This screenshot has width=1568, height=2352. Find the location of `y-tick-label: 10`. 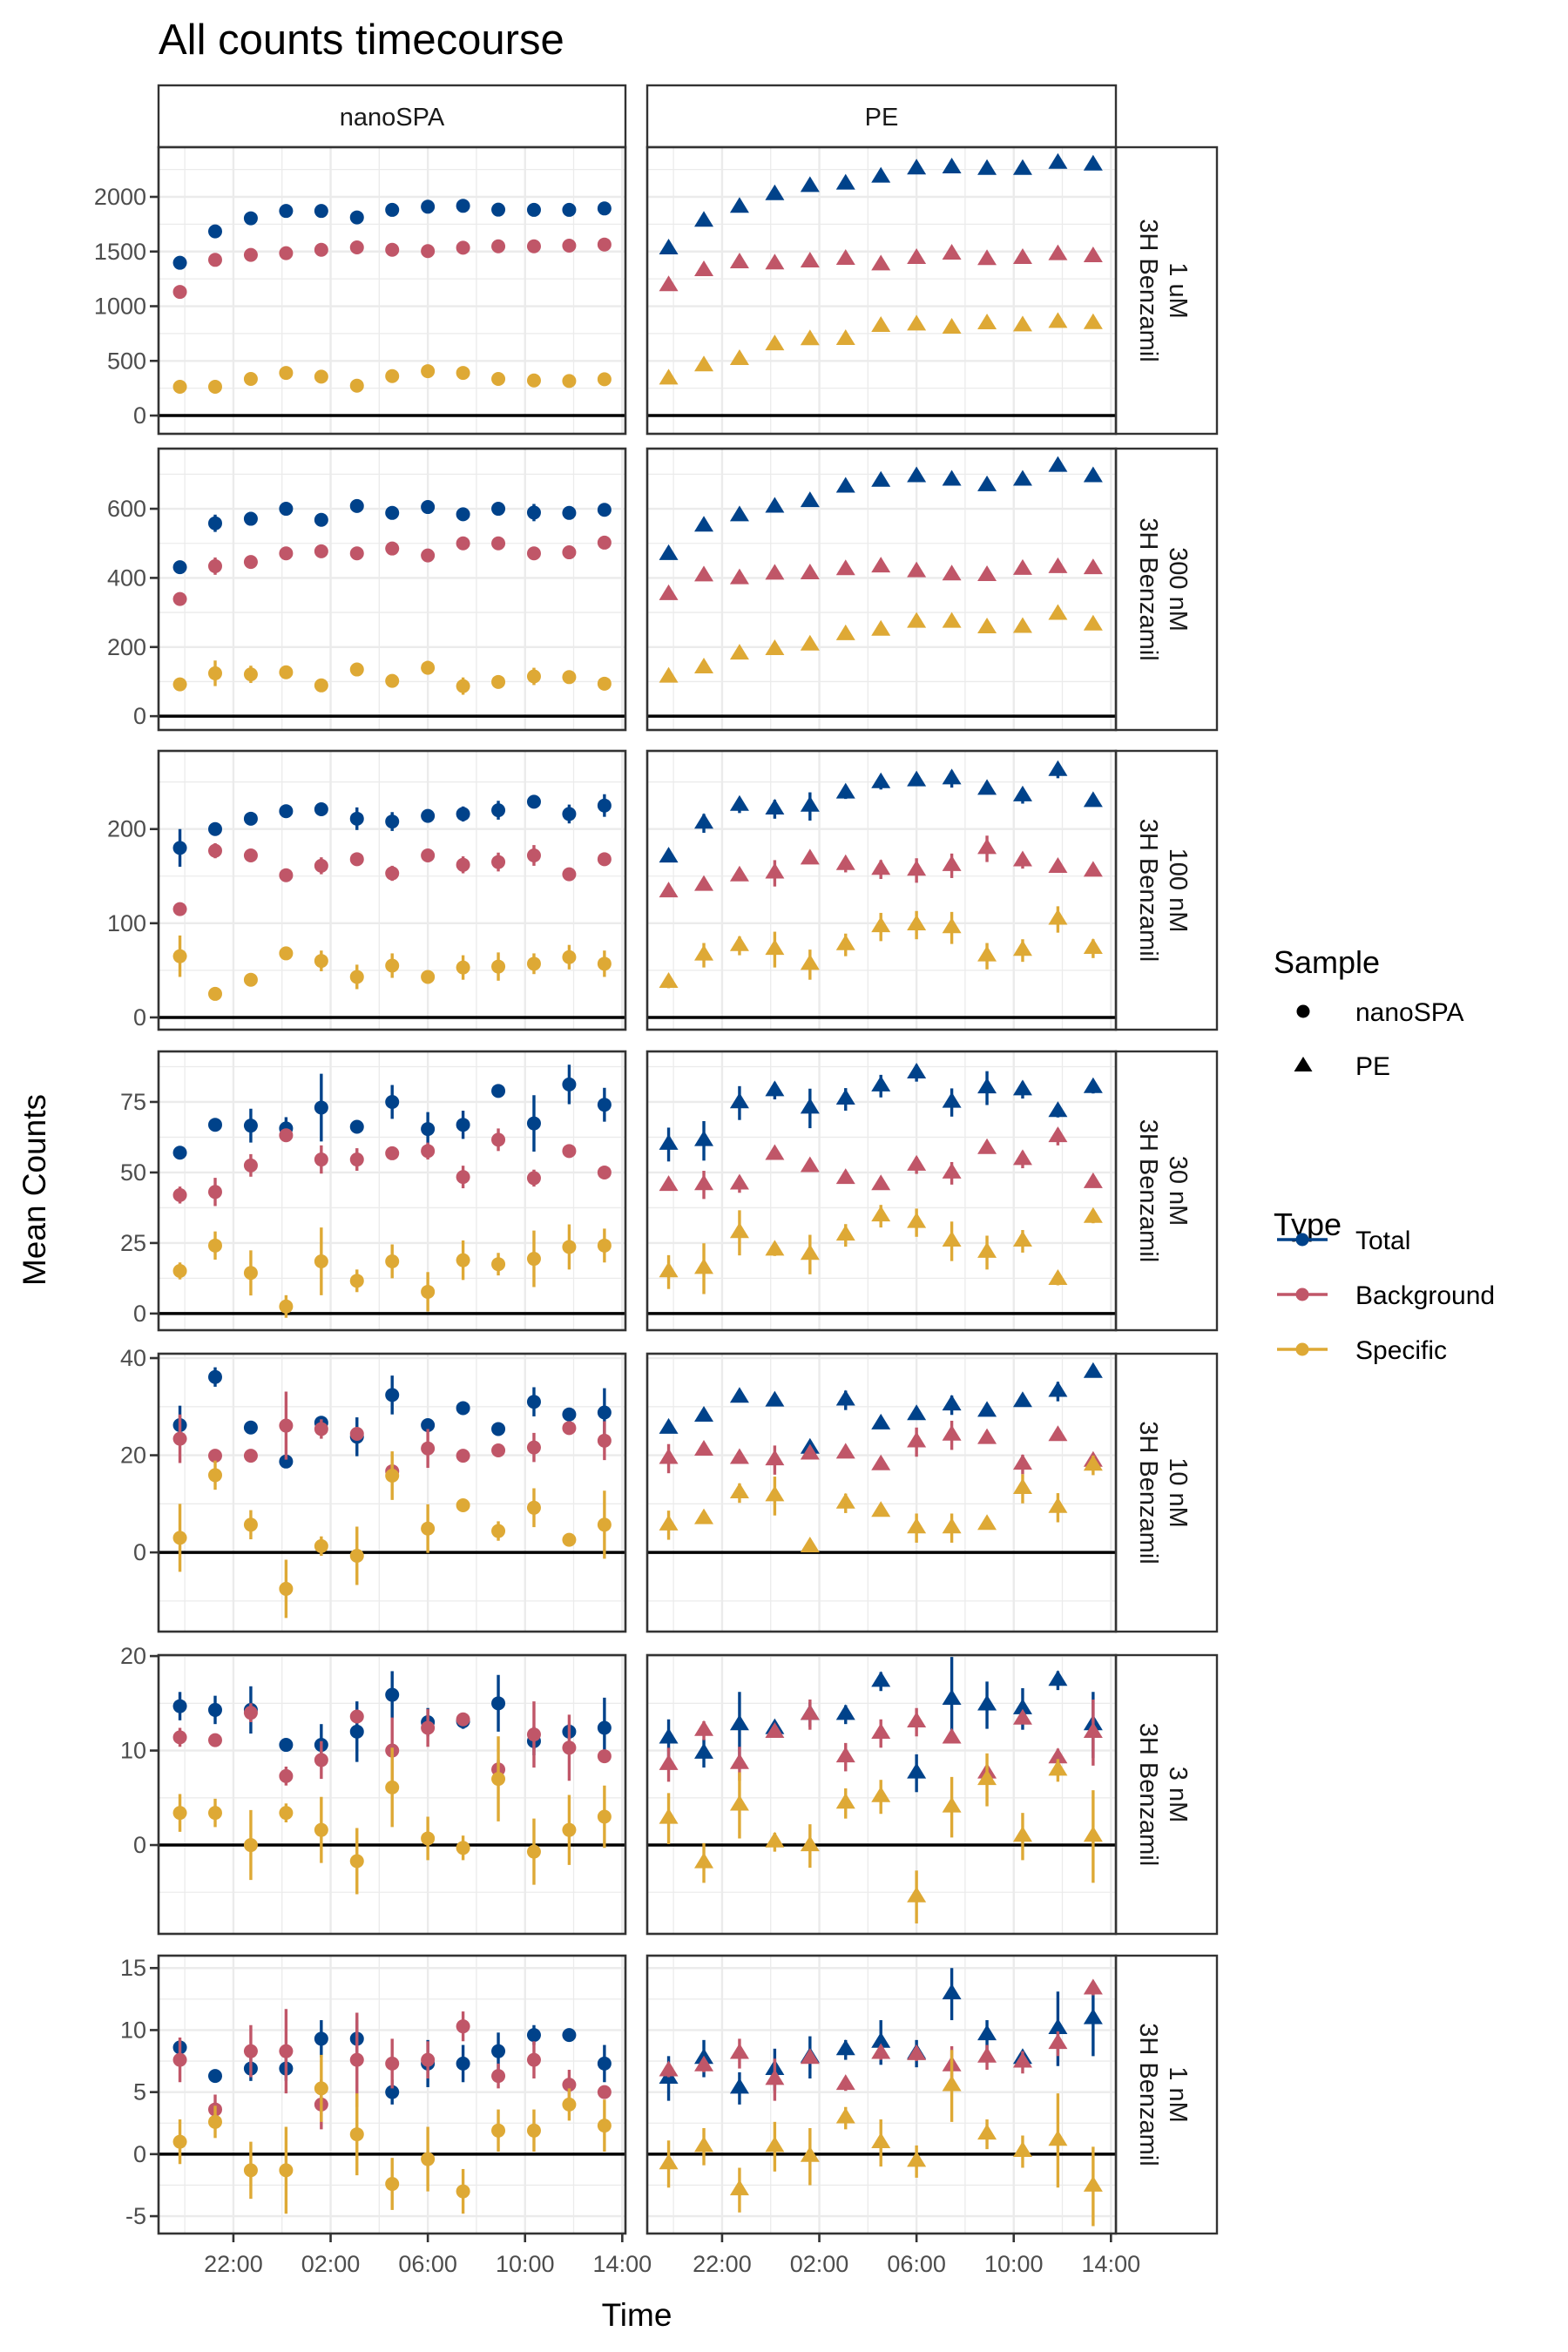

y-tick-label: 10 is located at coordinates (133, 2030).